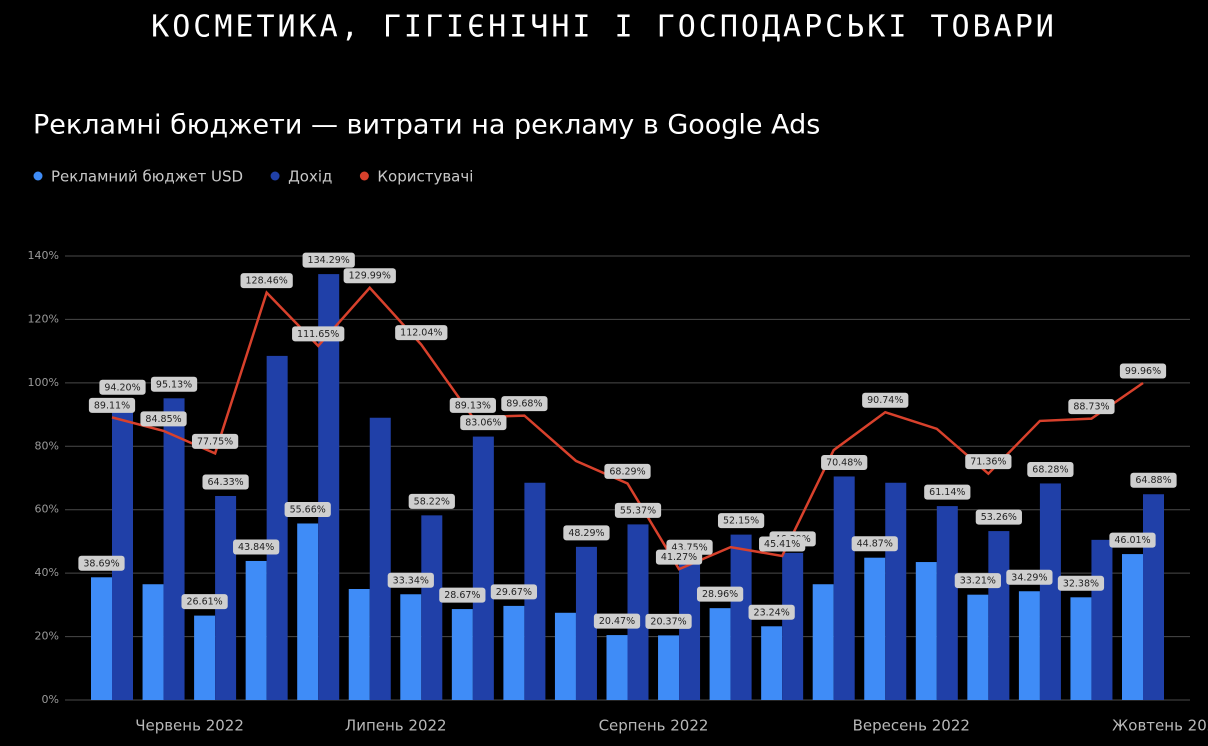  I want to click on data-label: 53.26%, so click(998, 517).